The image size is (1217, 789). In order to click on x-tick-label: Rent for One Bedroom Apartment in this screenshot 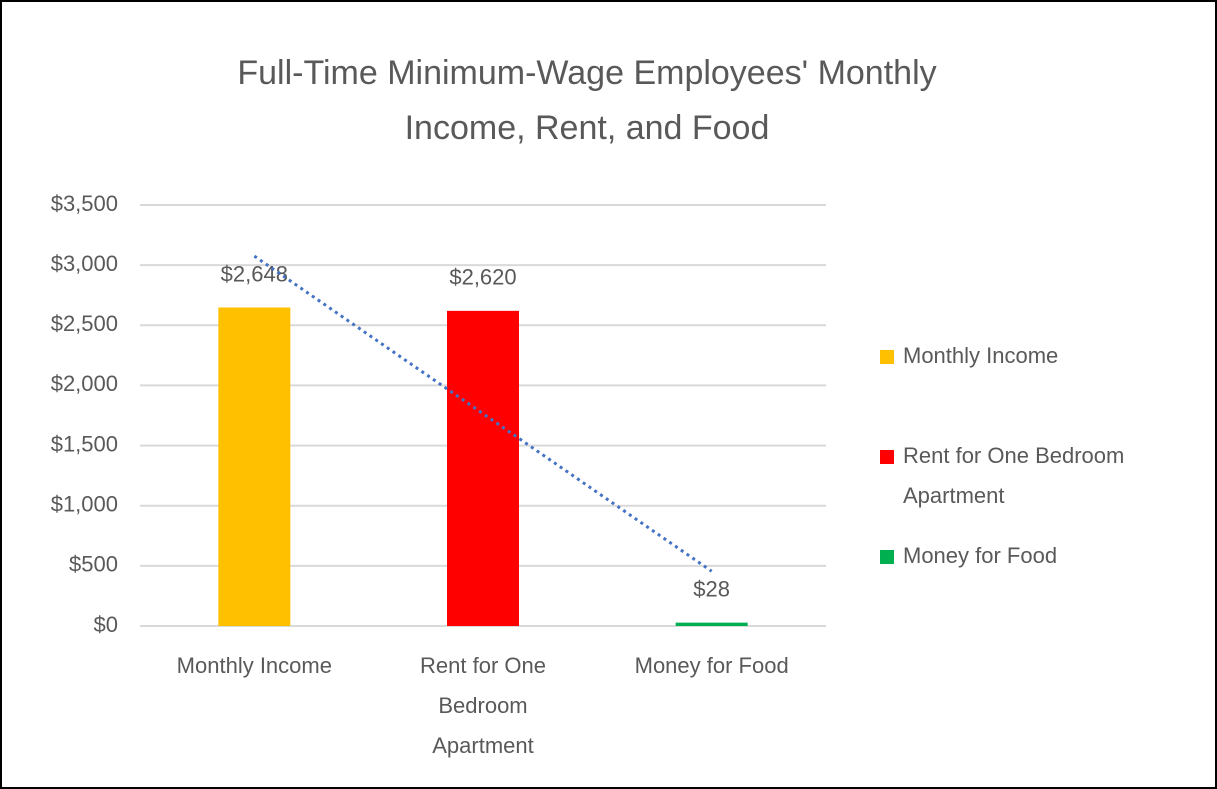, I will do `click(483, 705)`.